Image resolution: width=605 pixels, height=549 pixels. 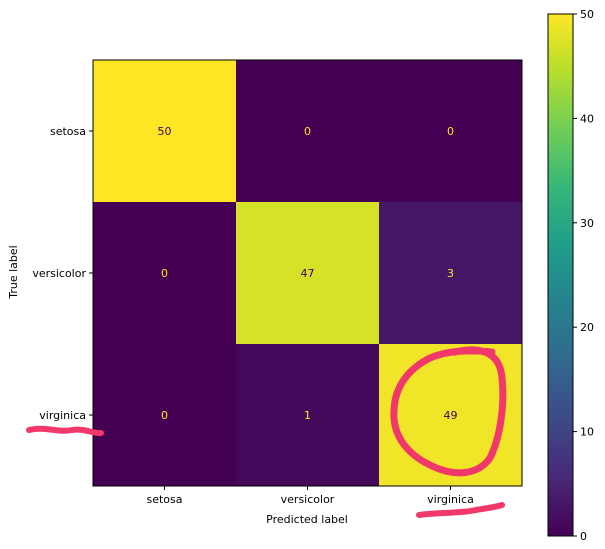 What do you see at coordinates (460, 510) in the screenshot?
I see `markup-underline-virginica-x` at bounding box center [460, 510].